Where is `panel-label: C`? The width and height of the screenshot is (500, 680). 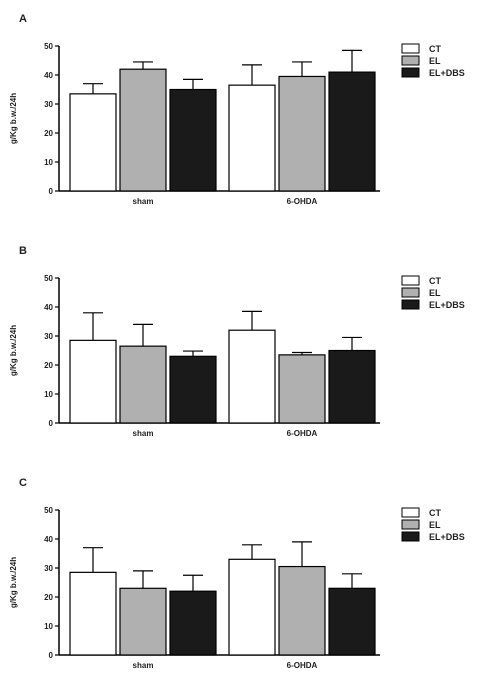 panel-label: C is located at coordinates (23, 483).